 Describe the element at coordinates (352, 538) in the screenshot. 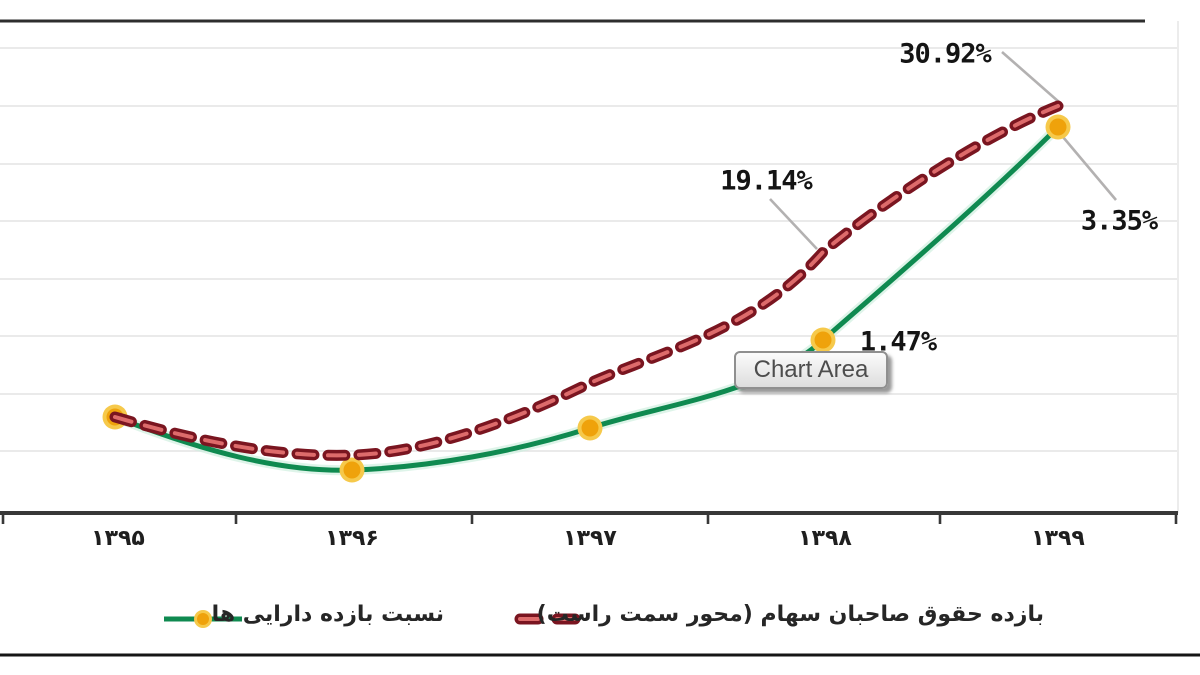

I see `x-tick-label-1396: ۱۳۹۶` at that location.